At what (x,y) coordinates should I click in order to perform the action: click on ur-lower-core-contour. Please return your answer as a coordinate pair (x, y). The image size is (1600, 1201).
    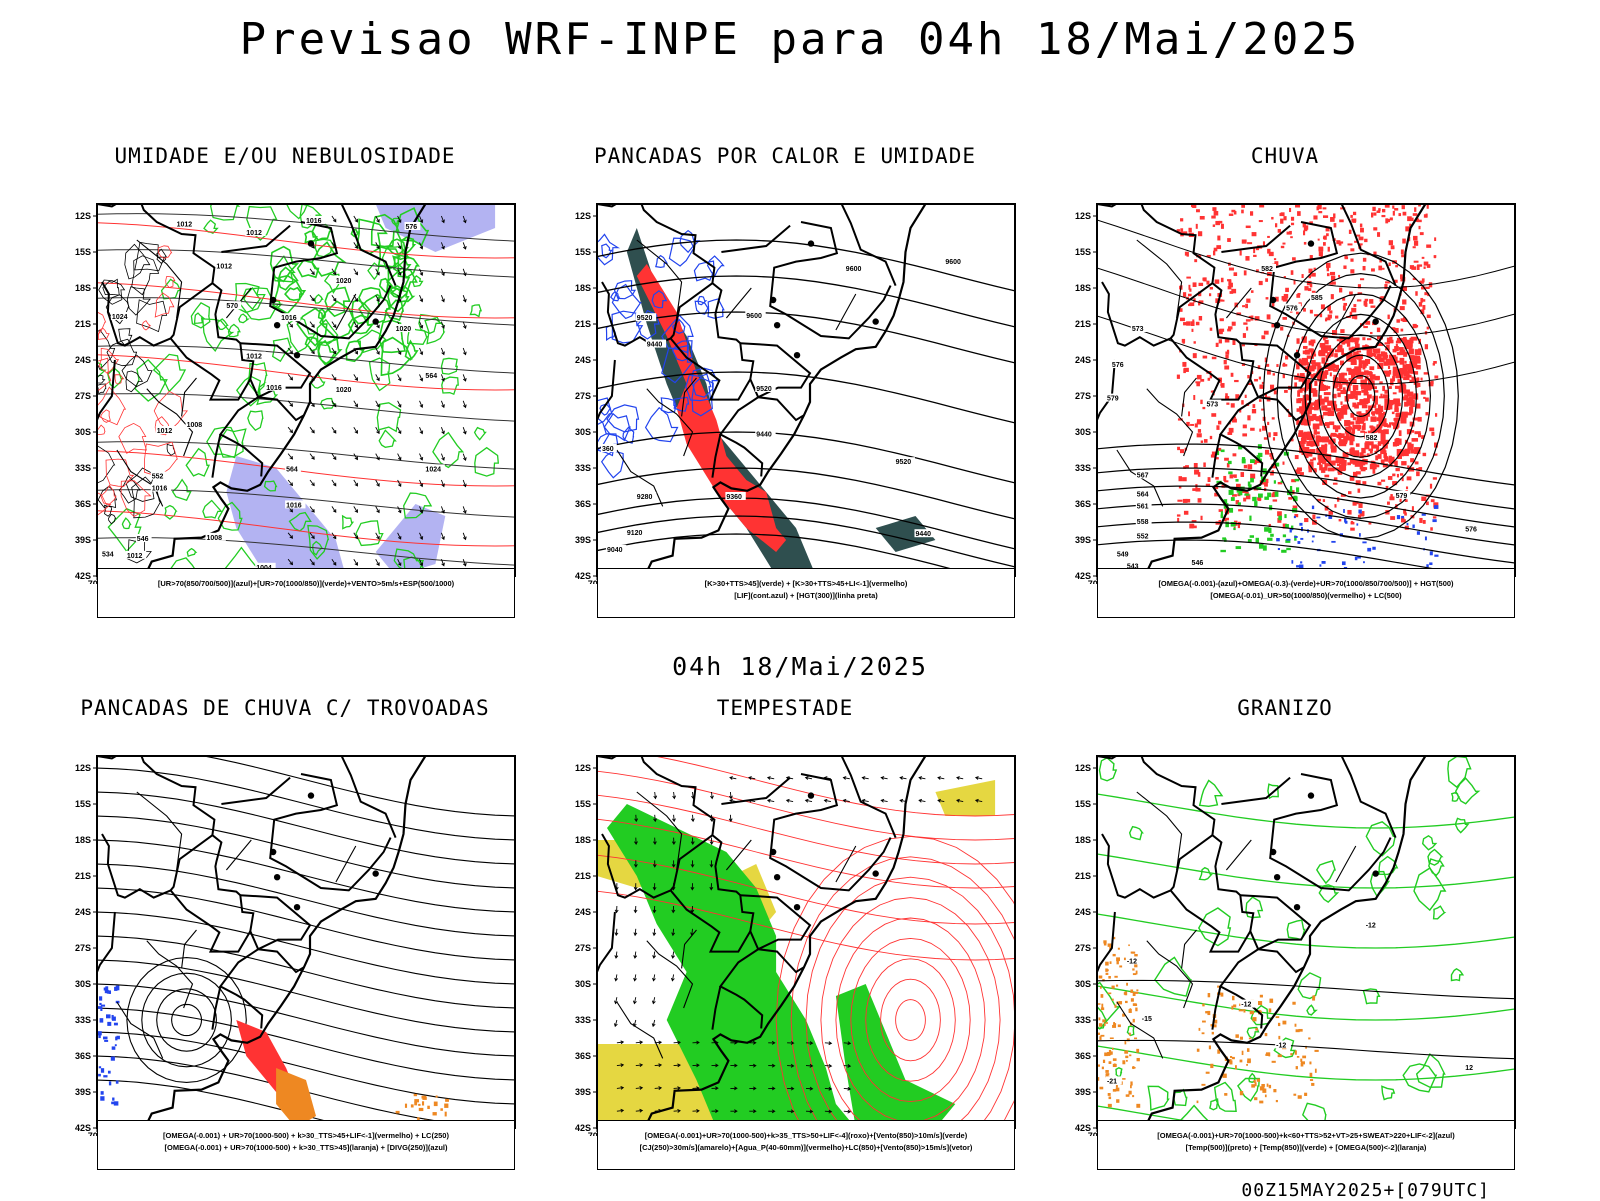
    Looking at the image, I should click on (402, 264).